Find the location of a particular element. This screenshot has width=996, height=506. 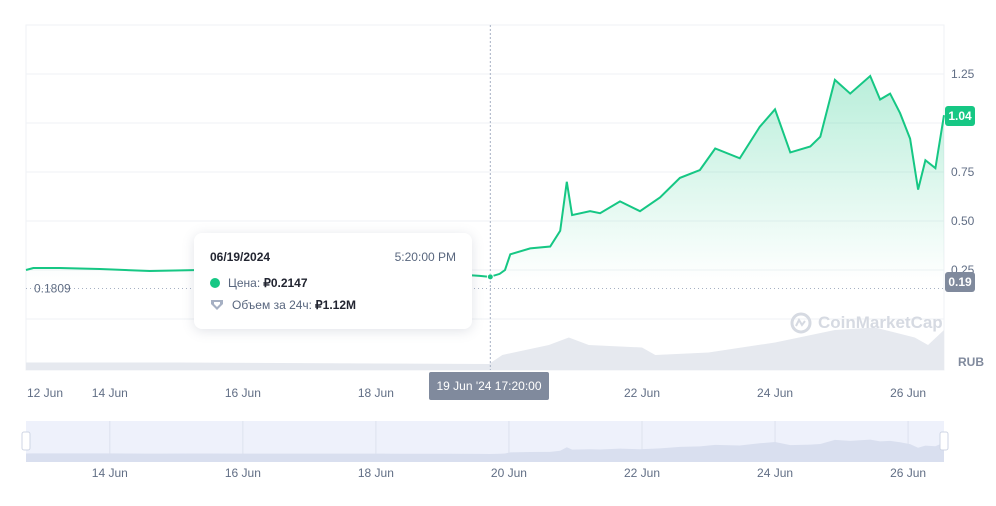

watermark-text: CoinMarketCap is located at coordinates (880, 322).